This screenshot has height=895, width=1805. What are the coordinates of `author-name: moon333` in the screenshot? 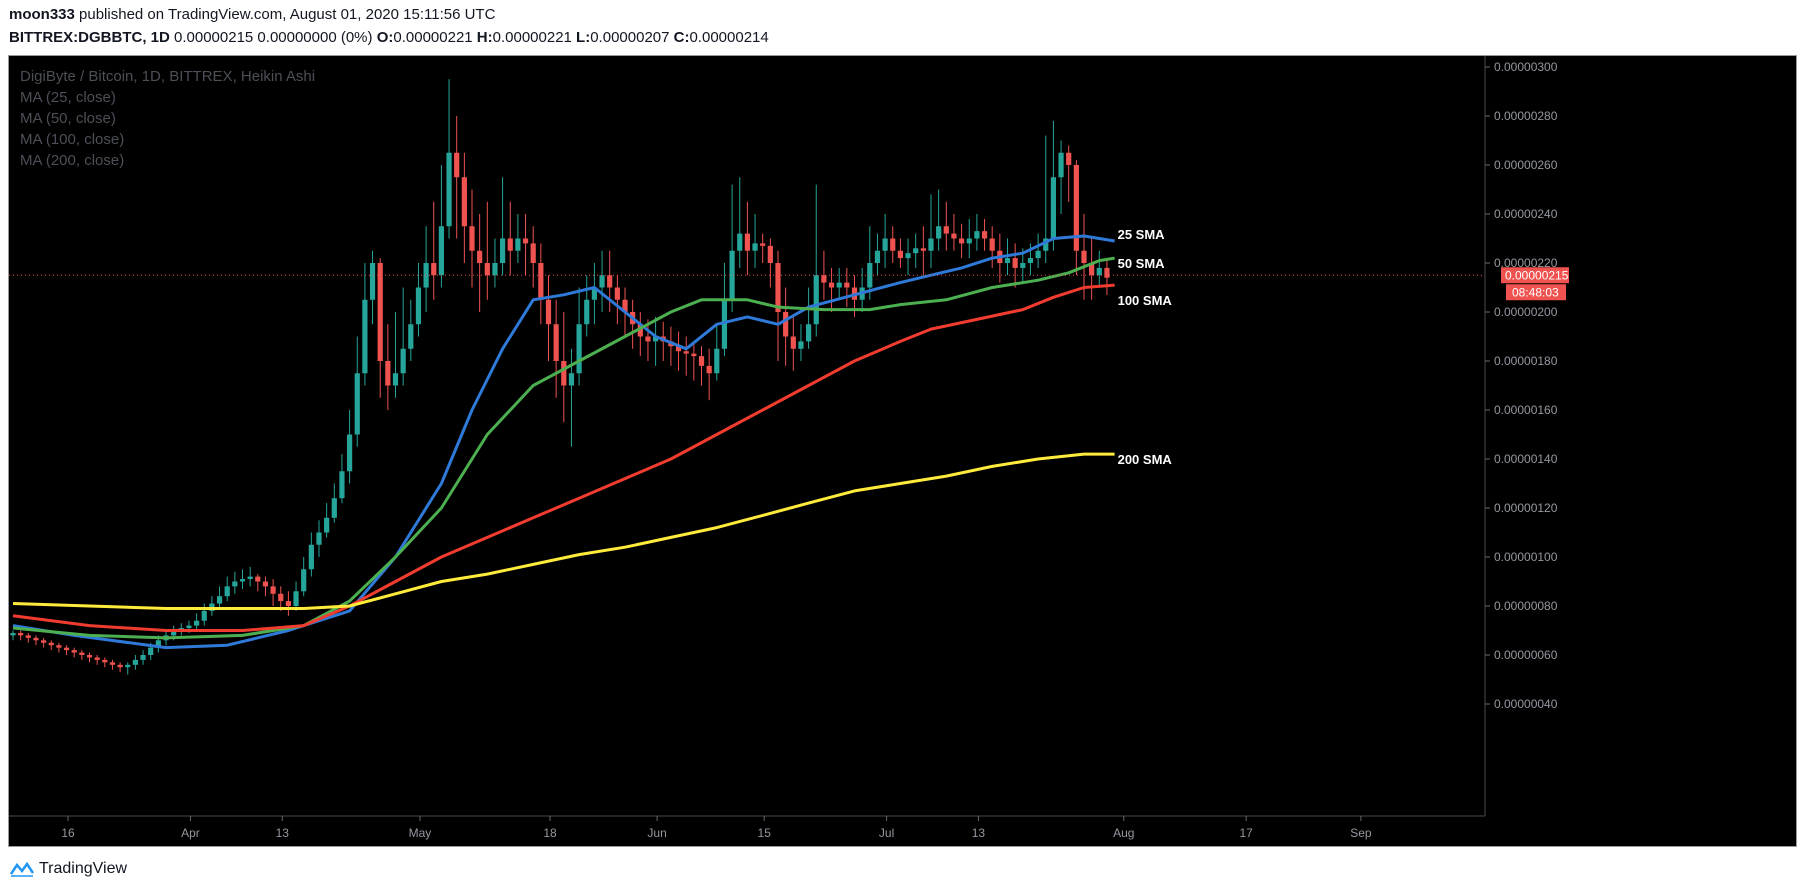 It's located at (42, 14).